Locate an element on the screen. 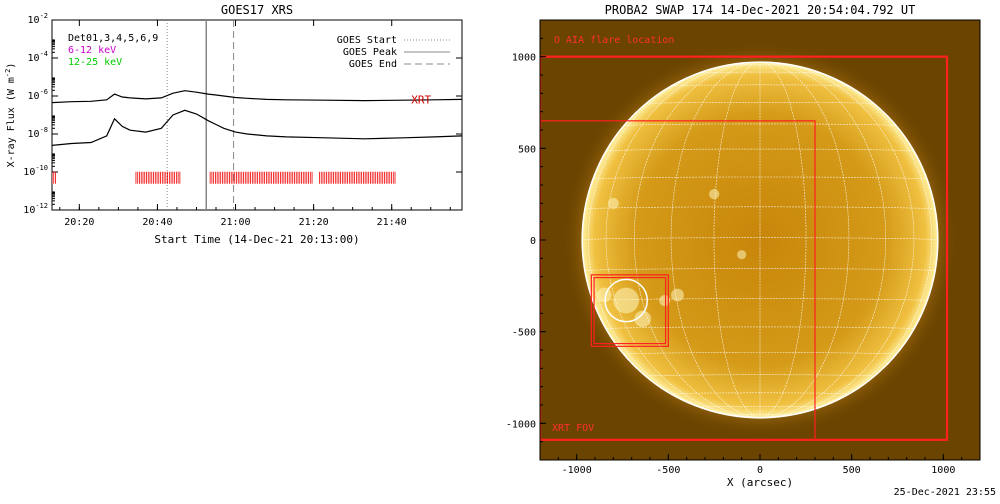  y-tick-label: 10⁻¹⁰ is located at coordinates (35, 171).